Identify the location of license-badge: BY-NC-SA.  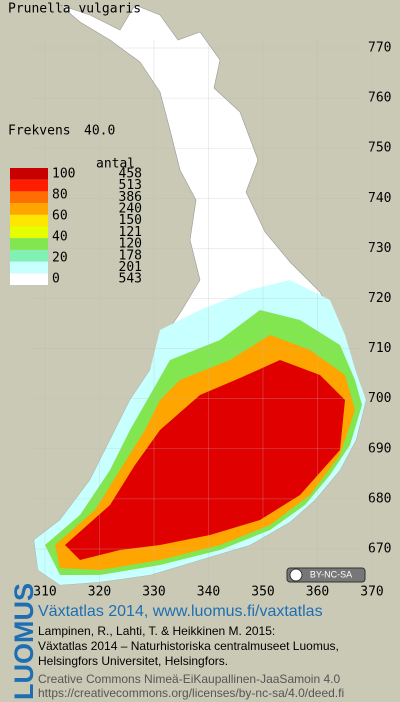
(326, 575).